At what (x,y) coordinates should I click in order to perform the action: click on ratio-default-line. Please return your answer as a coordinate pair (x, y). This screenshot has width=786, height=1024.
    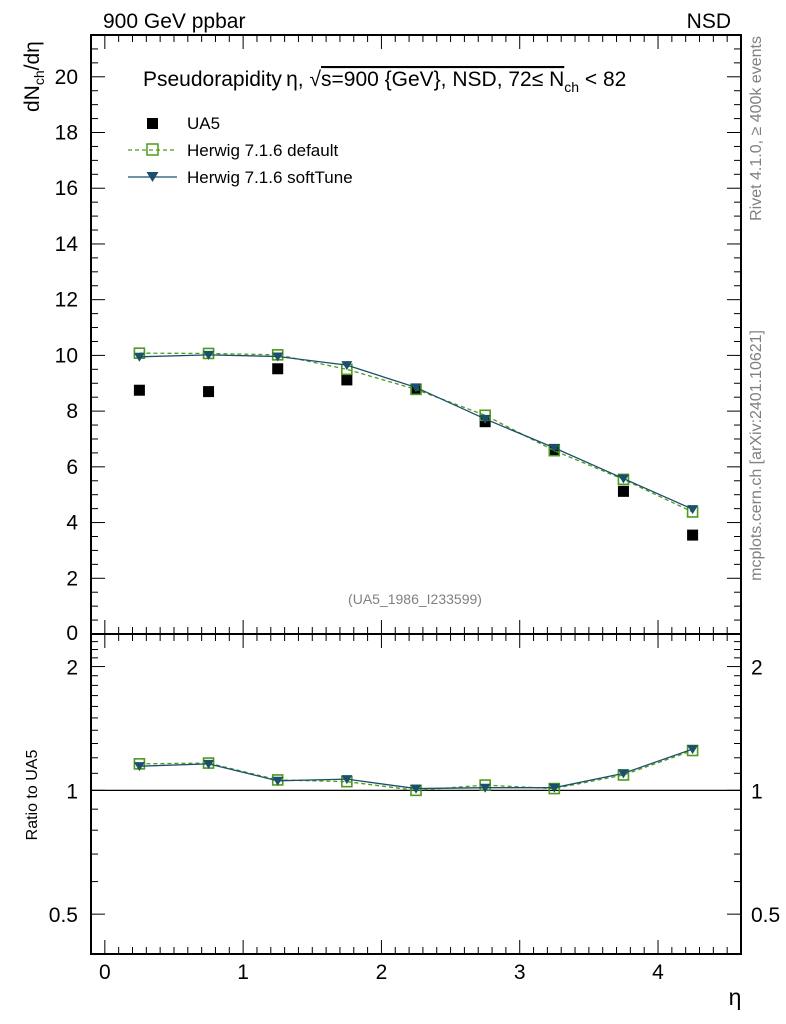
    Looking at the image, I should click on (416, 770).